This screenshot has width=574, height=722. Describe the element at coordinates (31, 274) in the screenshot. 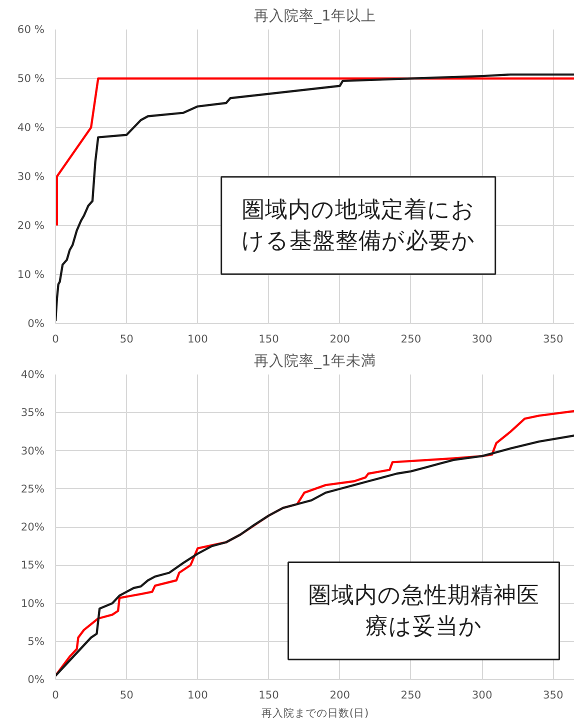

I see `y-tick-label: 10 %` at that location.